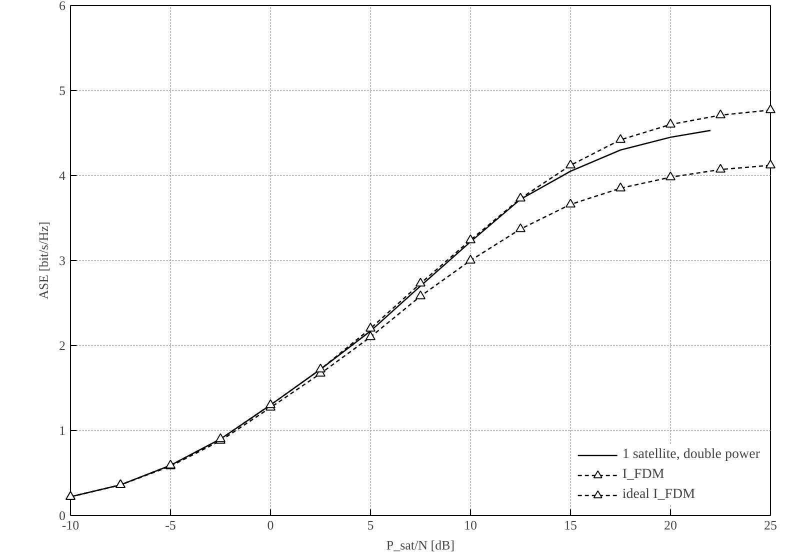  I want to click on y-tick-label: 4, so click(62, 175).